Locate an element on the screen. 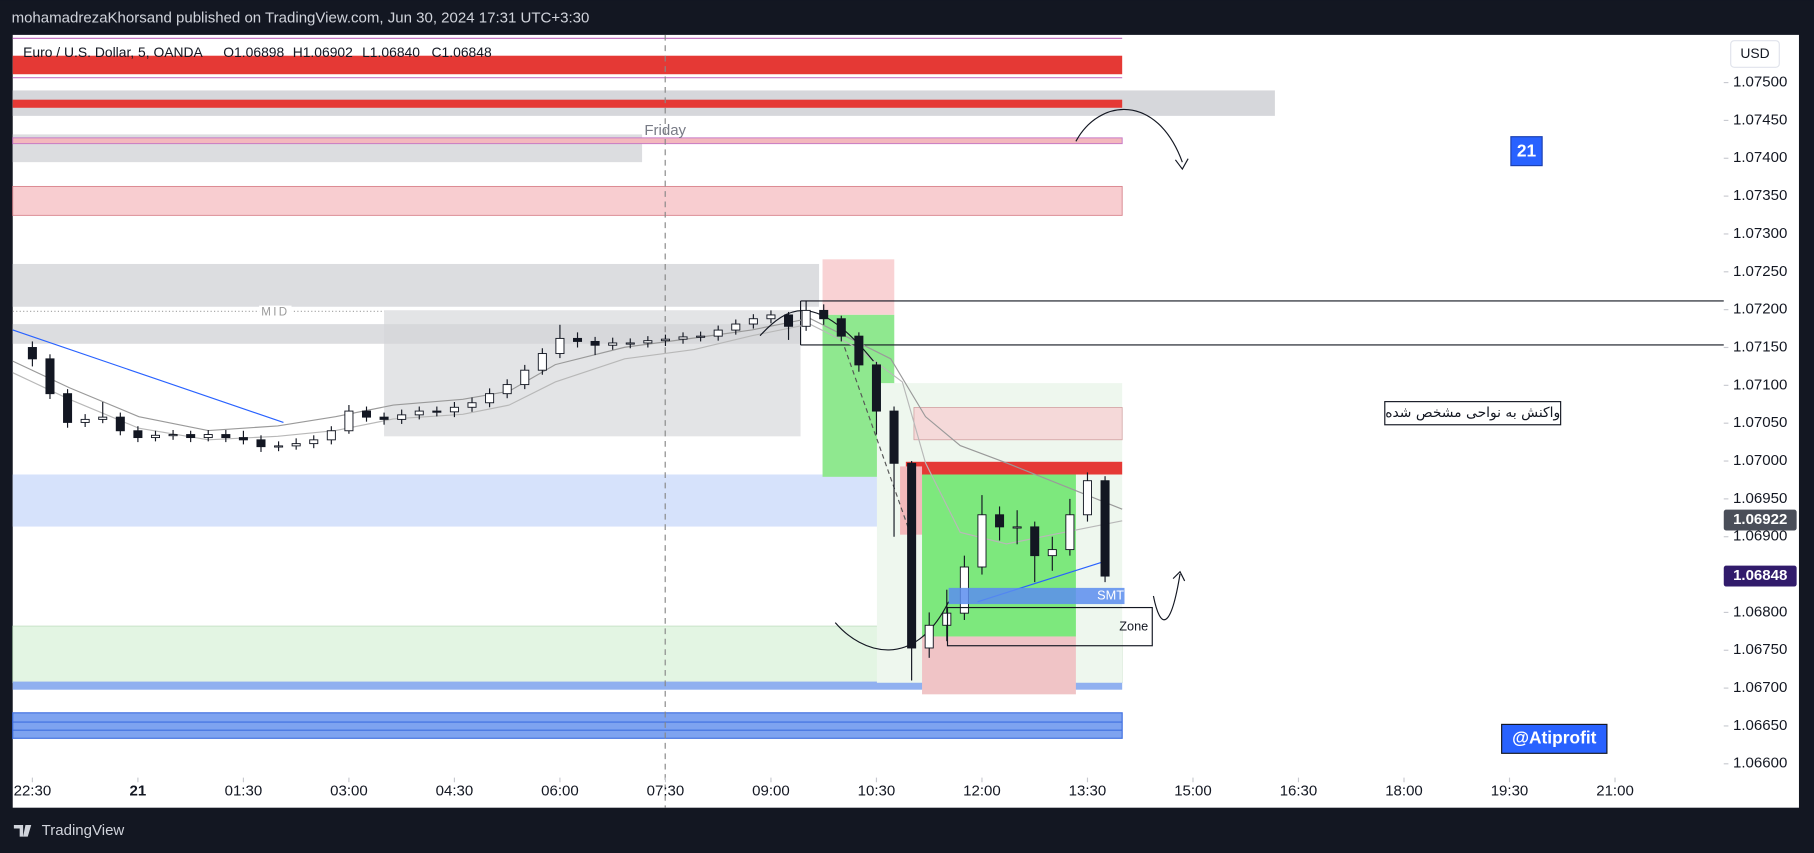 The image size is (1814, 853). moving-average is located at coordinates (567, 413).